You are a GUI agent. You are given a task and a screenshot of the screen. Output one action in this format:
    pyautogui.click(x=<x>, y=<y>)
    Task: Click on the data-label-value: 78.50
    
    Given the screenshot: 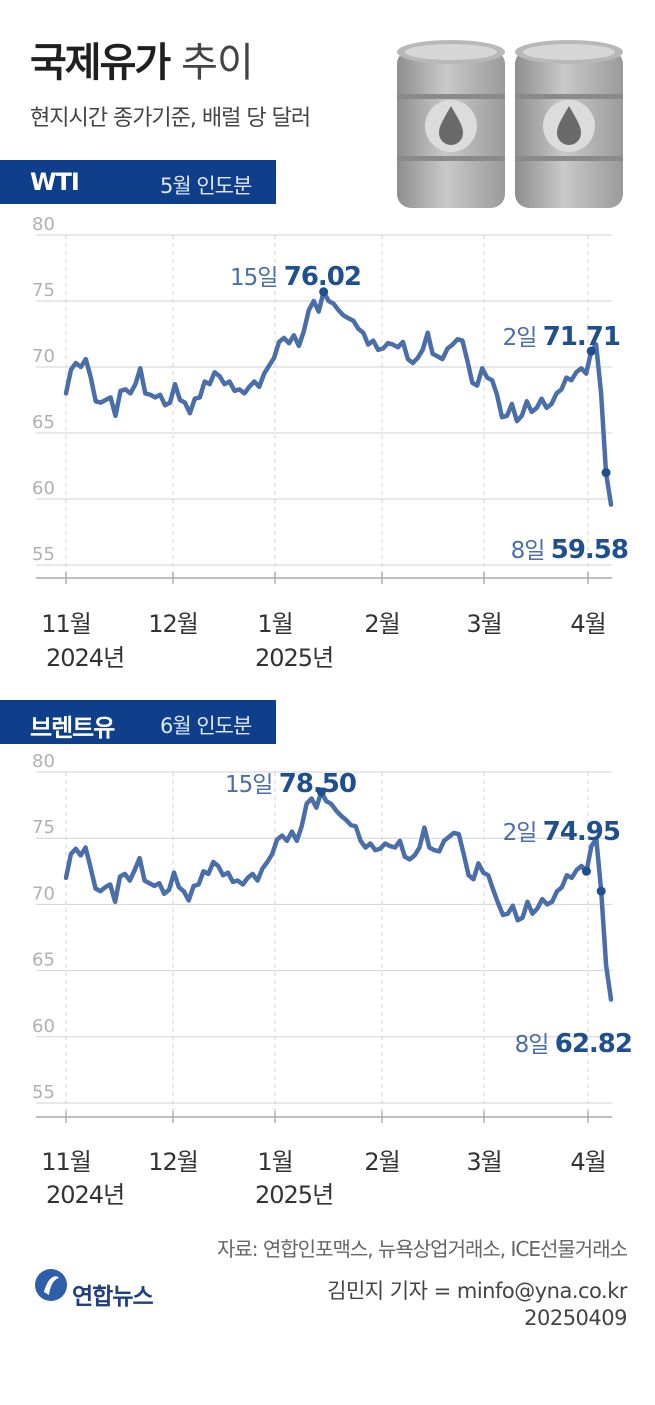 What is the action you would take?
    pyautogui.click(x=317, y=784)
    